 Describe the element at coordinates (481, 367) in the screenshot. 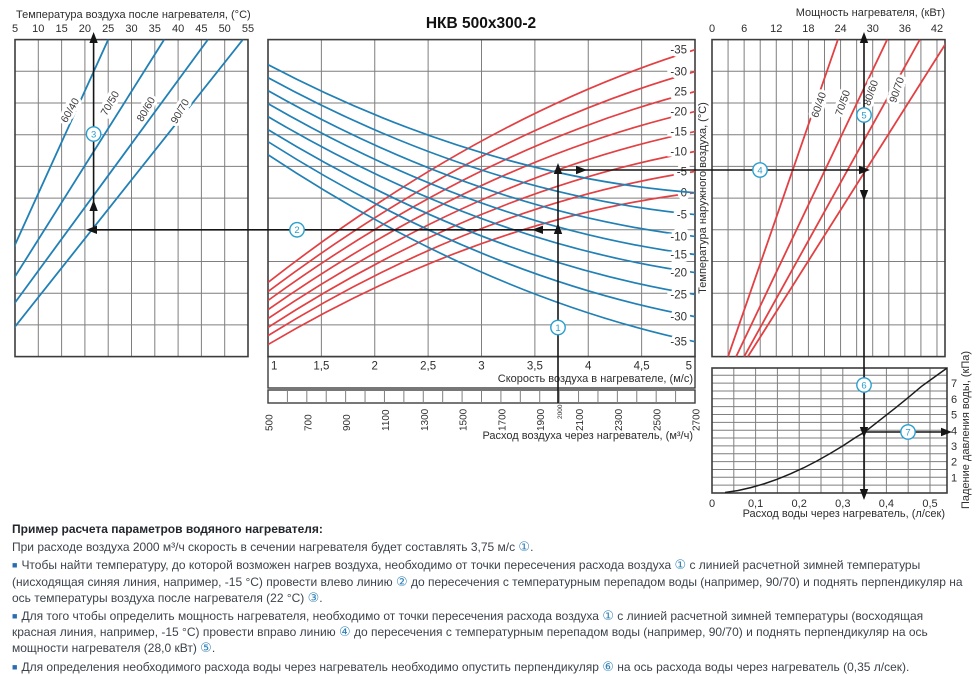

I see `speed-tick-label: 3` at that location.